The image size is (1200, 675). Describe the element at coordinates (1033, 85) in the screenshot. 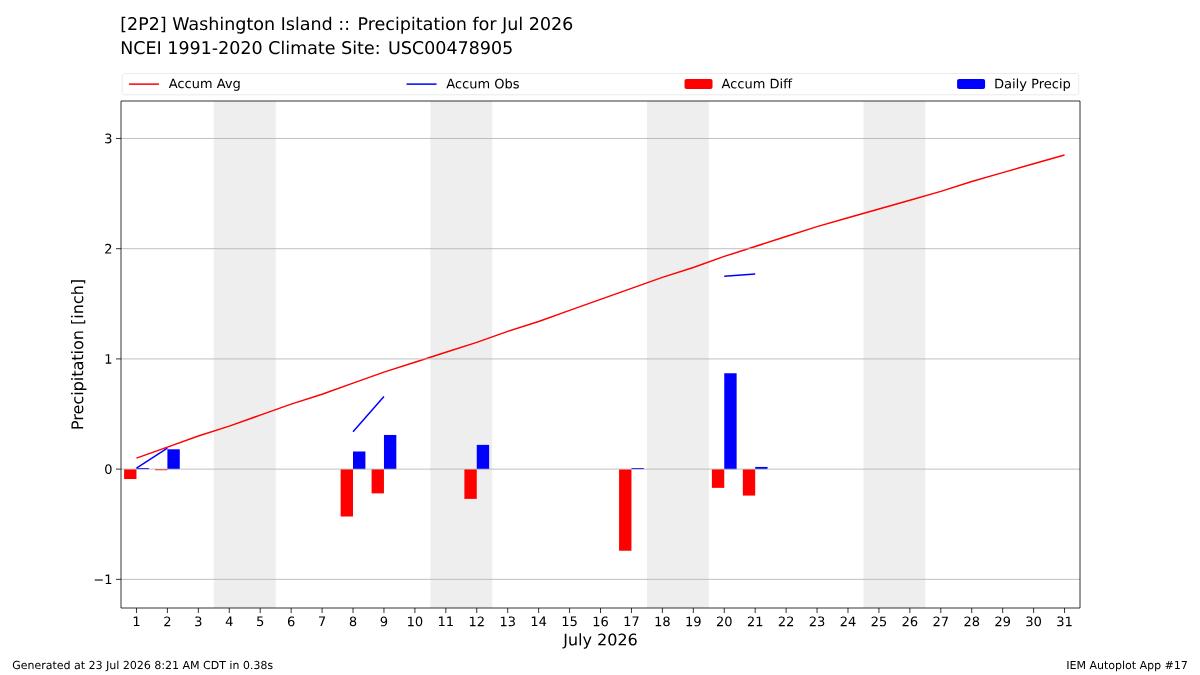

I see `legend-label: Daily Precip` at that location.